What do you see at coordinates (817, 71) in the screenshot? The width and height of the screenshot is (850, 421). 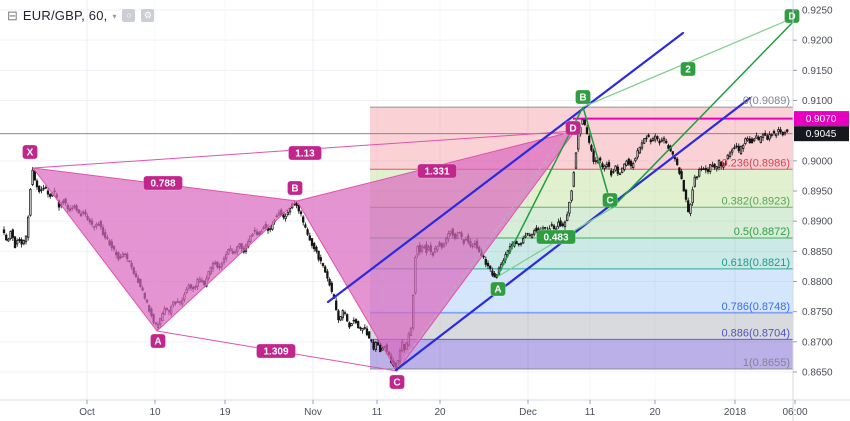 I see `price-tick-label: 0.9150` at bounding box center [817, 71].